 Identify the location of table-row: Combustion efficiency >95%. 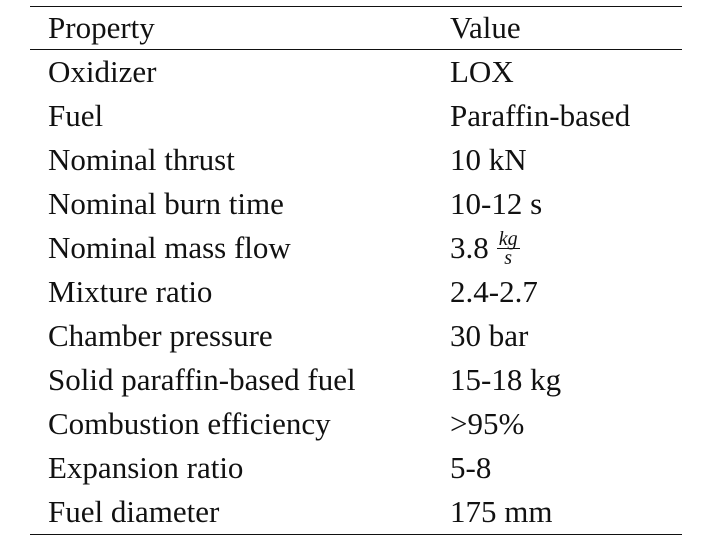
(356, 424).